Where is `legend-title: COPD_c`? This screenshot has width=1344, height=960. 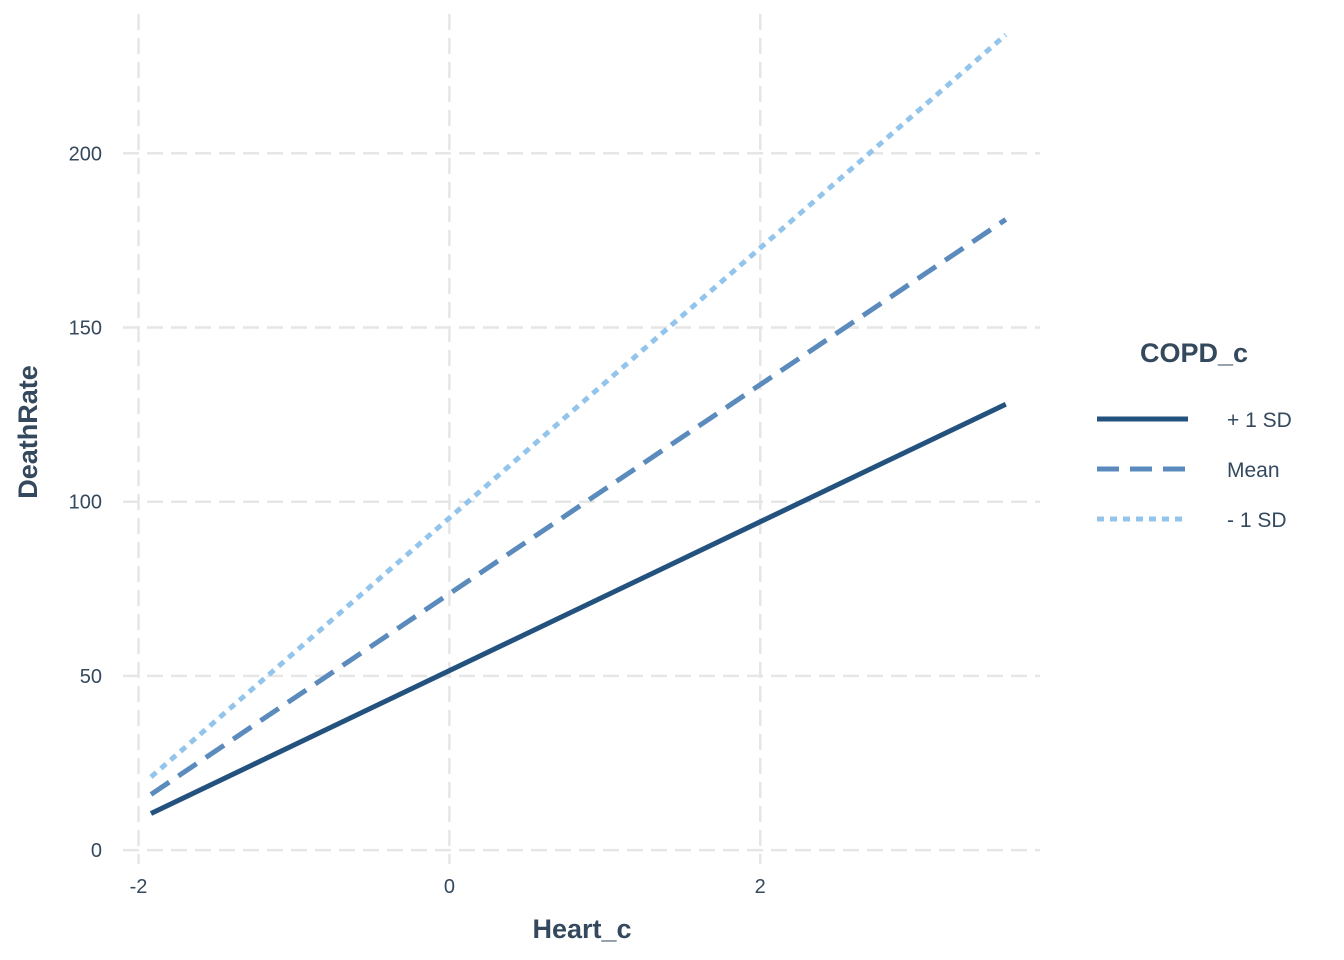
legend-title: COPD_c is located at coordinates (1194, 353).